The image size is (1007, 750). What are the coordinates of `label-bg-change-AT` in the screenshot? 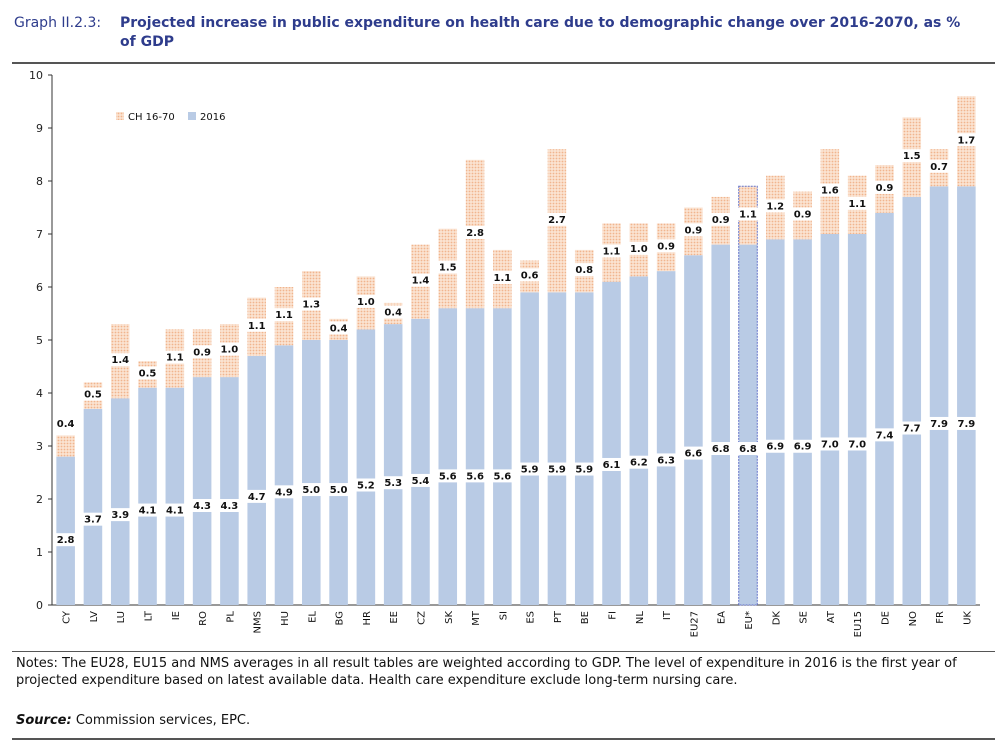 It's located at (829, 190).